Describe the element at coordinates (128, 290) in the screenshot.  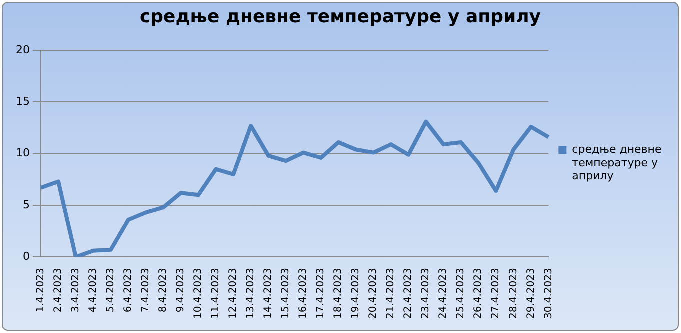
I see `x-tick-label: 6.4.2023` at that location.